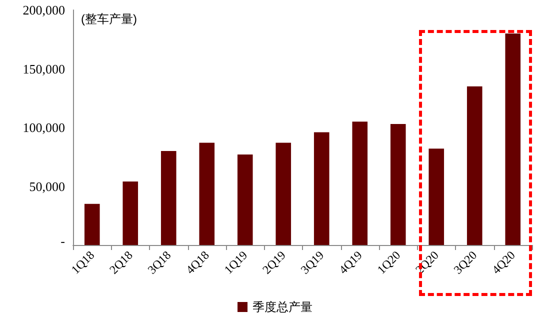 The height and width of the screenshot is (322, 550). Describe the element at coordinates (282, 307) in the screenshot. I see `legend-label: 季度总产量` at that location.